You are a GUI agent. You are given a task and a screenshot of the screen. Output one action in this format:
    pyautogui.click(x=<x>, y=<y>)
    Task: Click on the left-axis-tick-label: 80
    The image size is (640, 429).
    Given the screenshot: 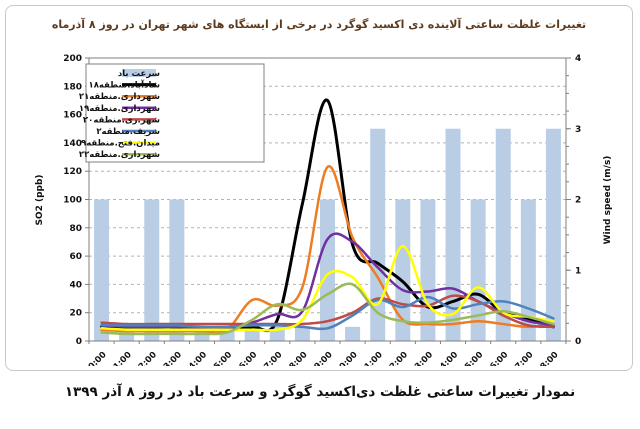 What is the action you would take?
    pyautogui.click(x=75, y=229)
    